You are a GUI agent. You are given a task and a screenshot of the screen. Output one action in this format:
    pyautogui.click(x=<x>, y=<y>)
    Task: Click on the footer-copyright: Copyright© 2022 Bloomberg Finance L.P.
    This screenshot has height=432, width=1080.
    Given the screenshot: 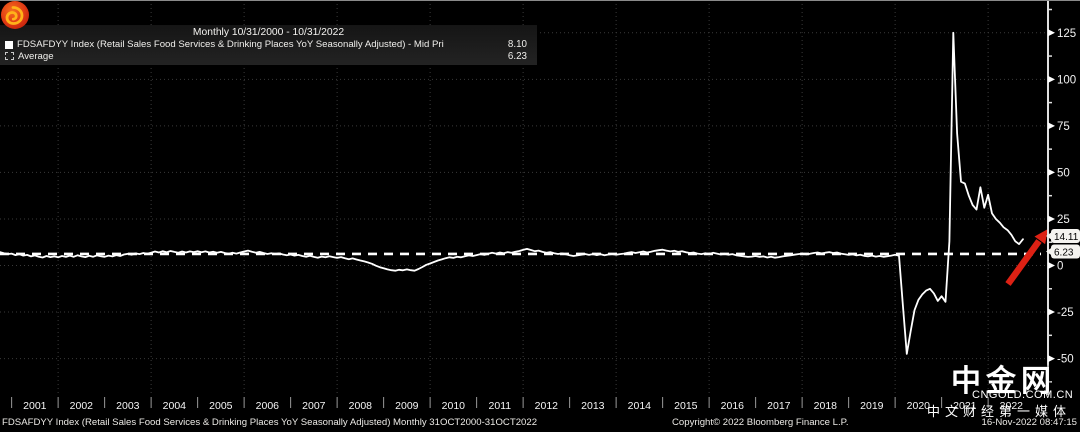 What is the action you would take?
    pyautogui.click(x=760, y=422)
    